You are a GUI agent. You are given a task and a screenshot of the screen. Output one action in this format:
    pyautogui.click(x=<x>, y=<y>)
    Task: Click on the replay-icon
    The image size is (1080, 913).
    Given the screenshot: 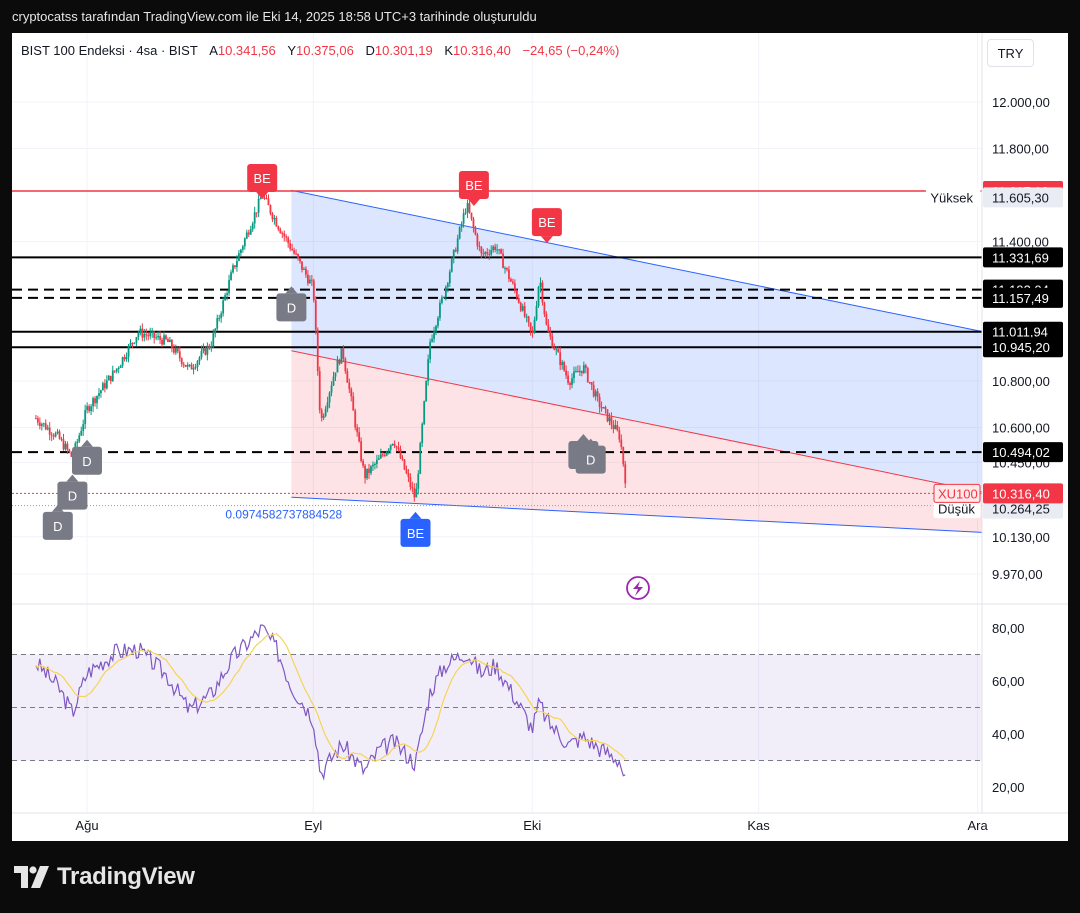 What is the action you would take?
    pyautogui.click(x=638, y=588)
    